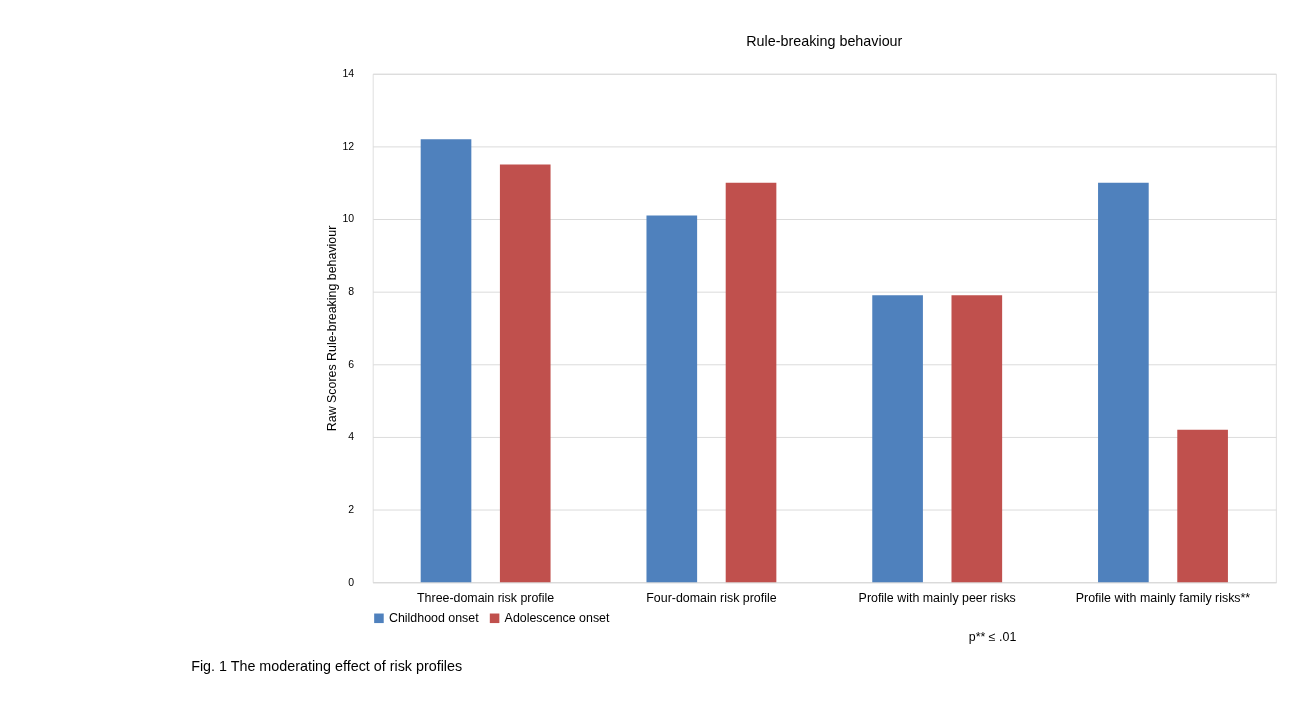 The width and height of the screenshot is (1295, 713). Describe the element at coordinates (327, 666) in the screenshot. I see `caption: Fig. 1 The moderating effect of risk profiles` at that location.